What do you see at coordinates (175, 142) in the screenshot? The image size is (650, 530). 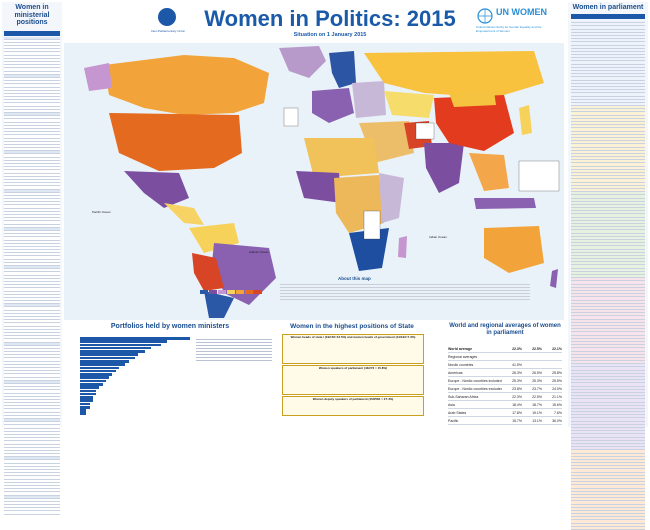 I see `map-usa` at bounding box center [175, 142].